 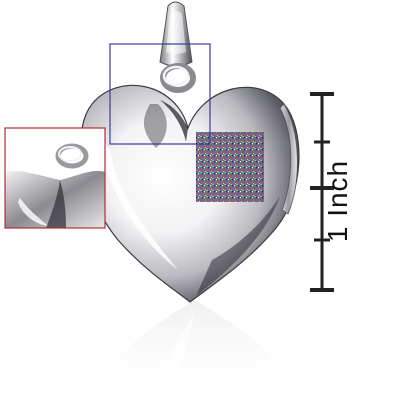 I want to click on bail-detail-box, so click(x=160, y=94).